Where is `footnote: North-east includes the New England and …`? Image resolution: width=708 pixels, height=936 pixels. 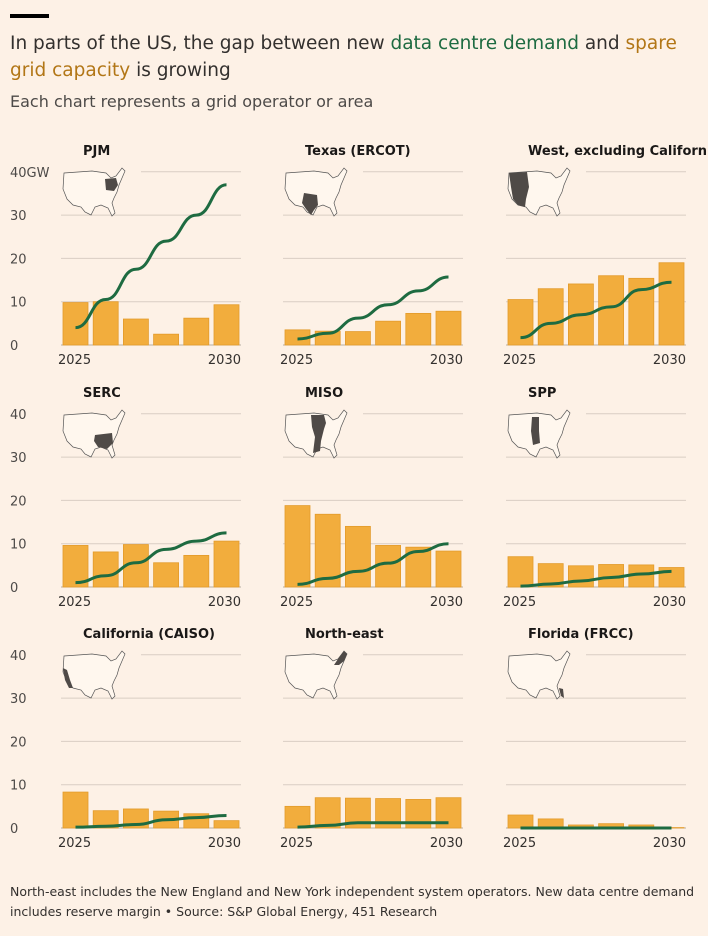 footnote: North-east includes the New England and … is located at coordinates (352, 901).